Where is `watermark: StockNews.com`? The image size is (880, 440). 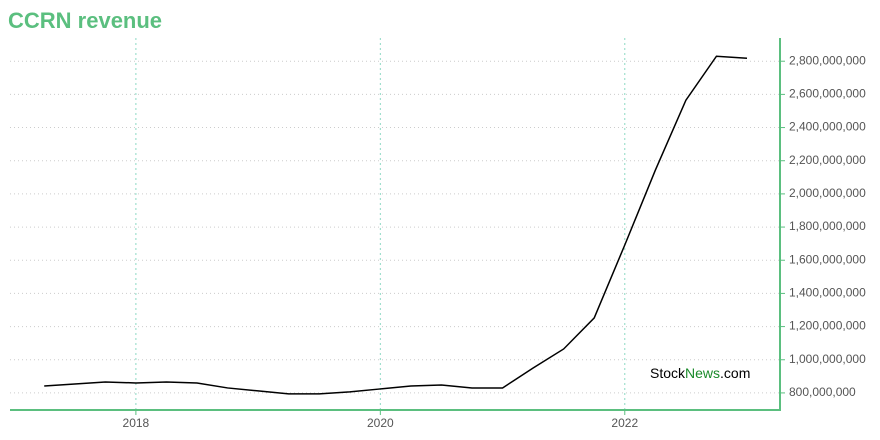 watermark: StockNews.com is located at coordinates (700, 373).